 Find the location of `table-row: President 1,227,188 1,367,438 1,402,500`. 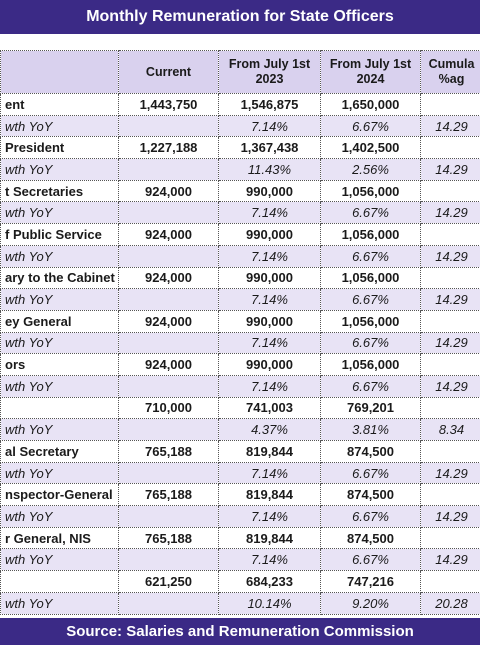

table-row: President 1,227,188 1,367,438 1,402,500 is located at coordinates (240, 148).